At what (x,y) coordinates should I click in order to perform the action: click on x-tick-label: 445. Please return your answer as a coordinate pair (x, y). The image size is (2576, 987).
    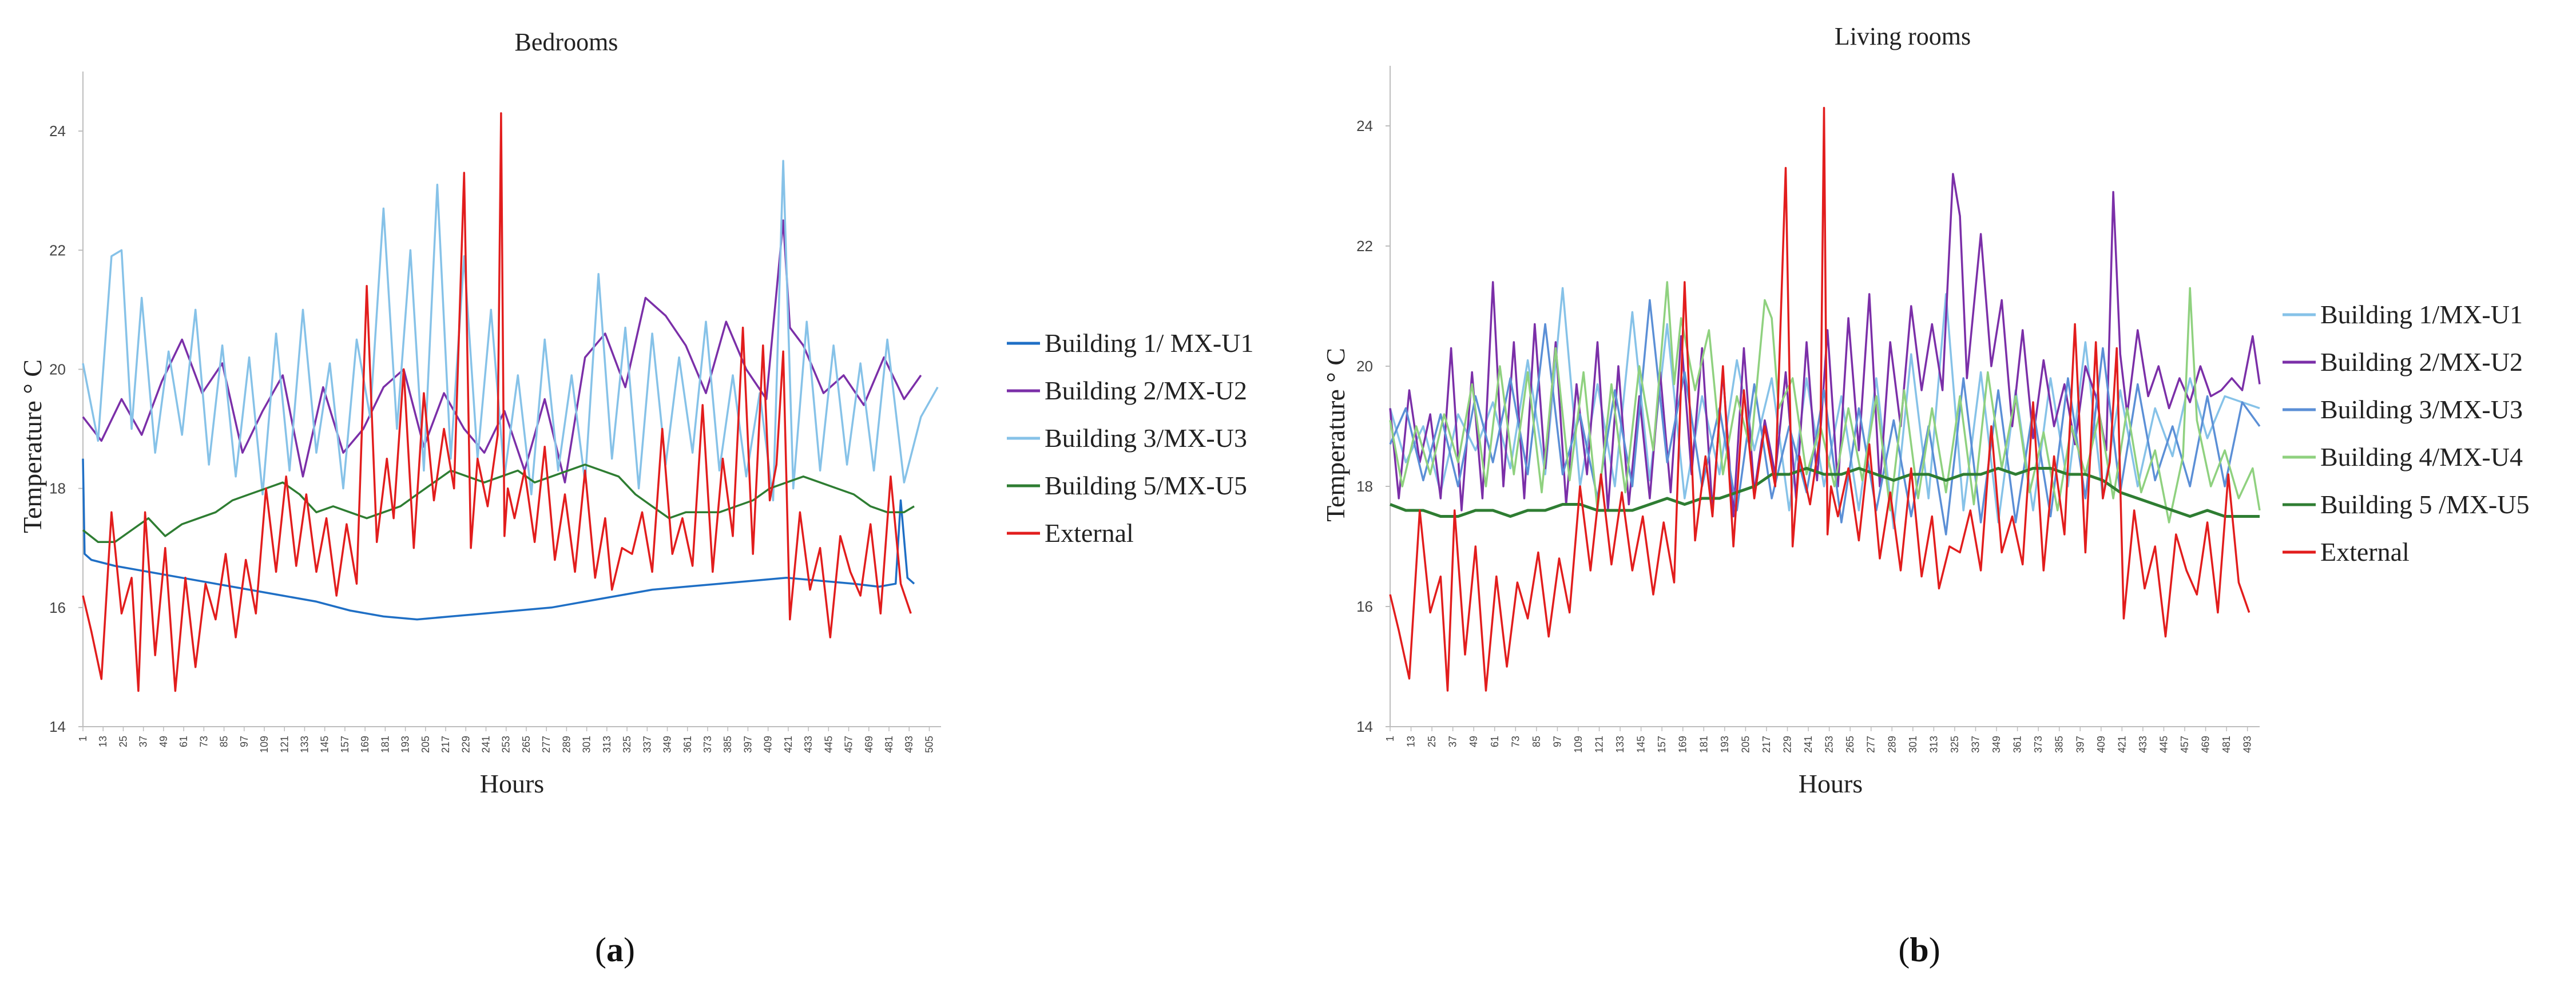
    Looking at the image, I should click on (2163, 745).